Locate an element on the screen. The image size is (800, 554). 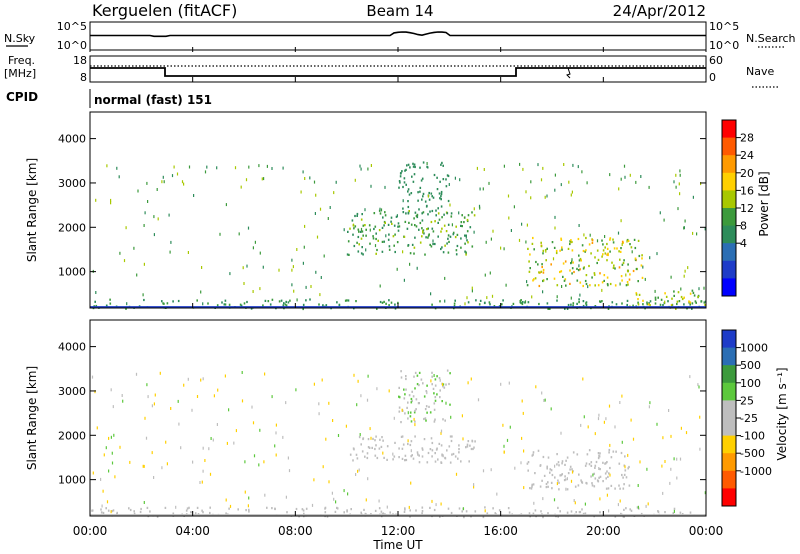
beam-title: Beam 14 is located at coordinates (399, 11).